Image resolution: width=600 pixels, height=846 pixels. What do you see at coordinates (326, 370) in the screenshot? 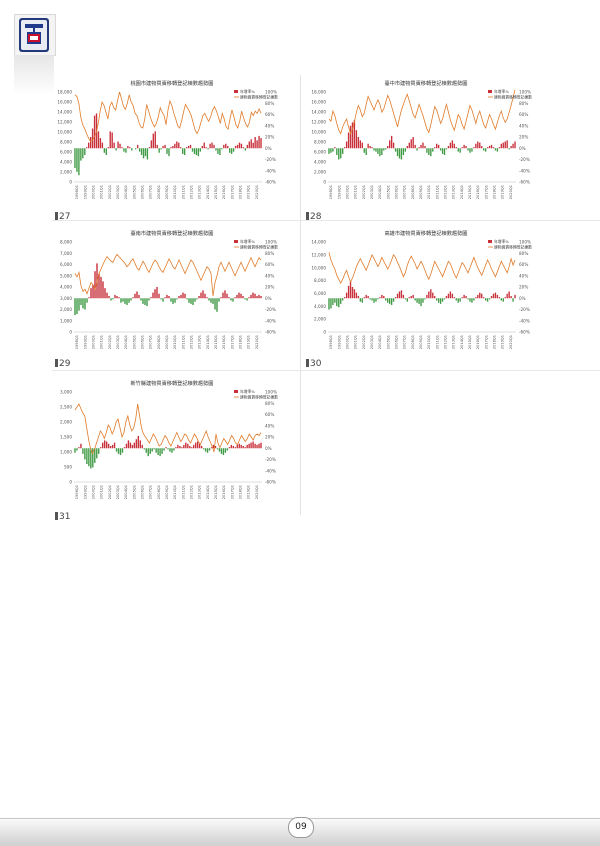
I see `panel-divider-row2` at bounding box center [326, 370].